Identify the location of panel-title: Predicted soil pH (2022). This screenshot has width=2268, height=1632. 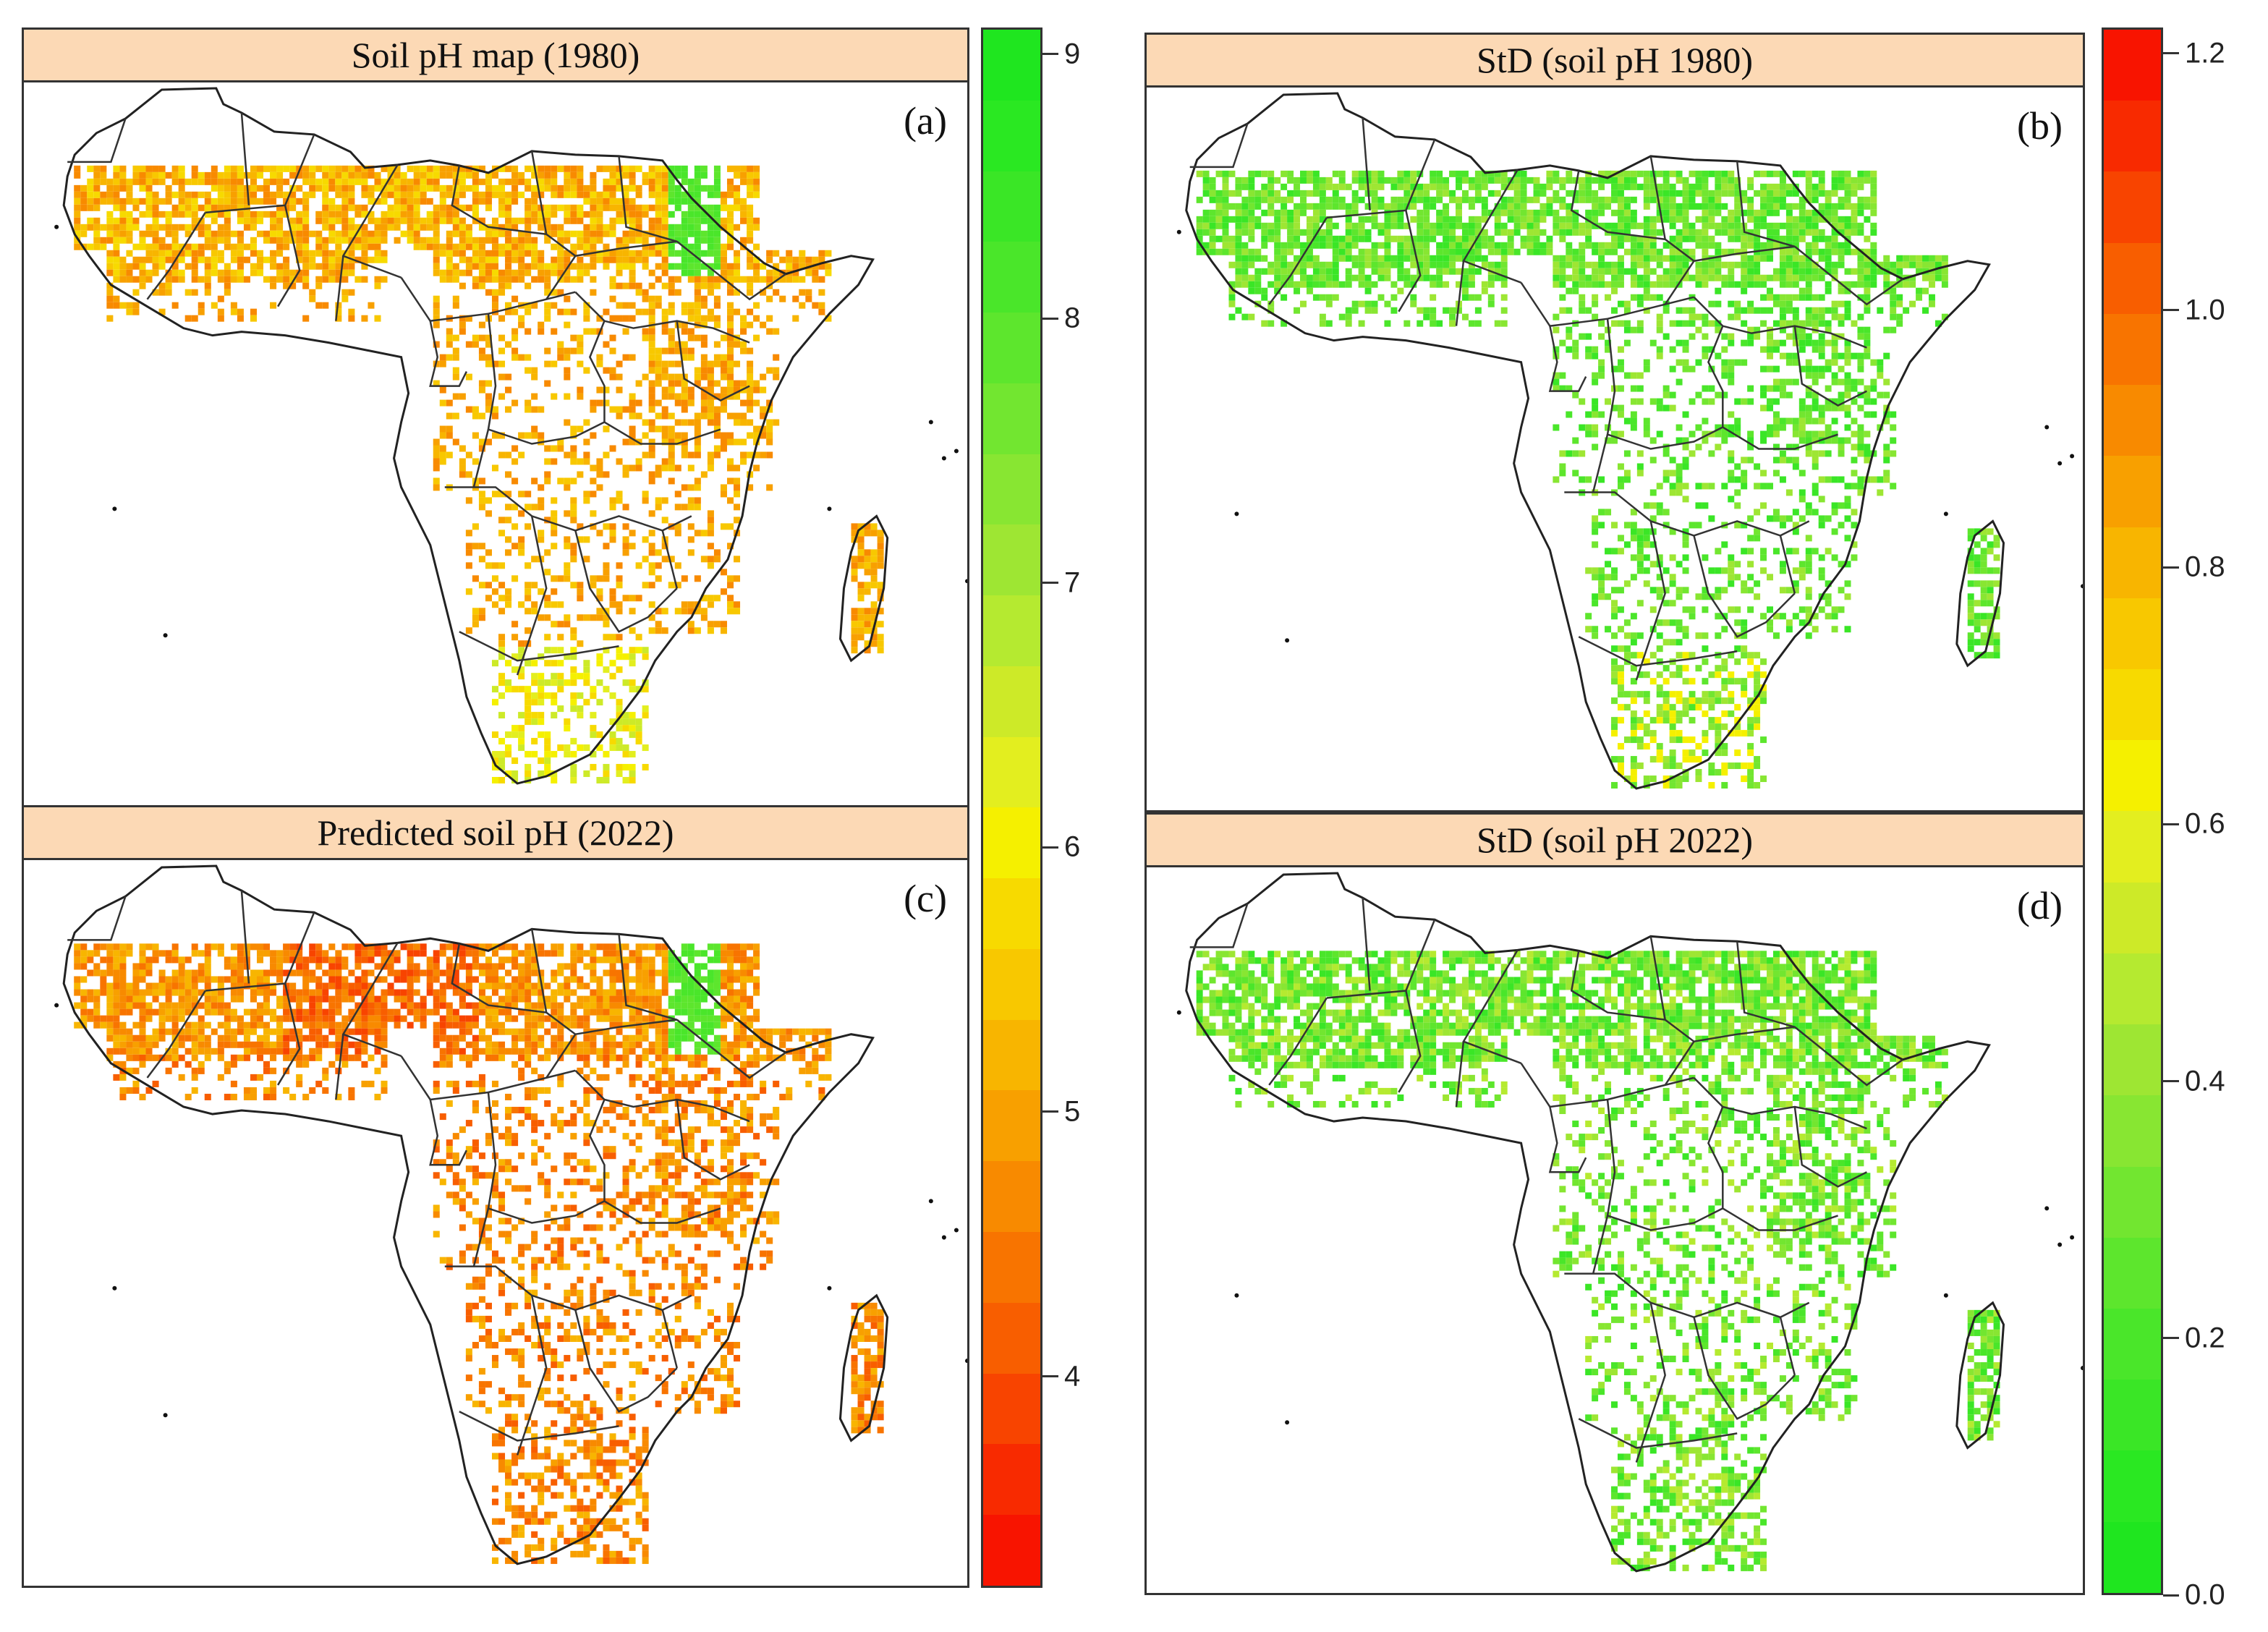
(496, 834).